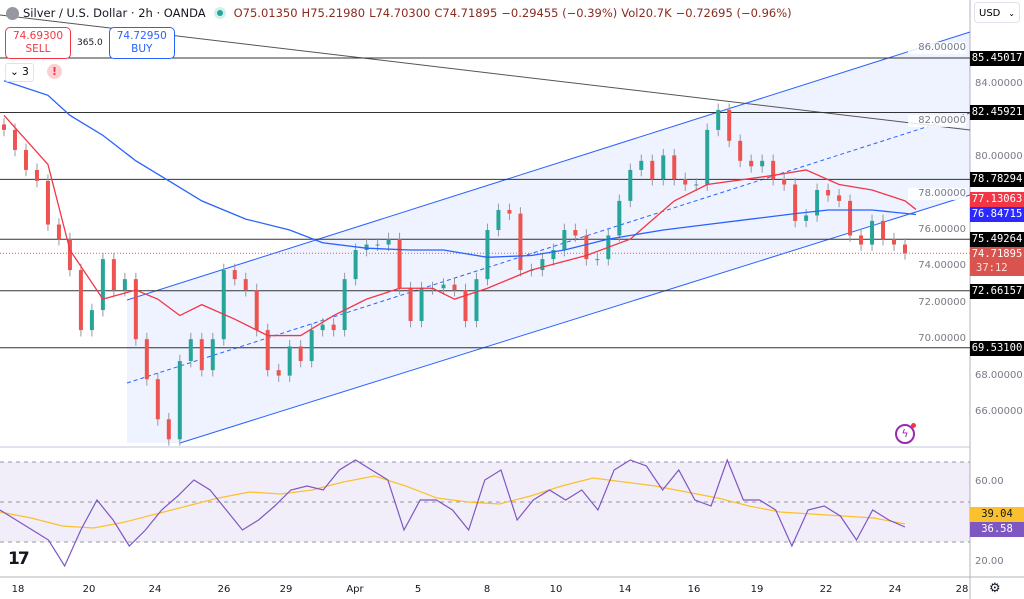 Image resolution: width=1024 pixels, height=599 pixels. Describe the element at coordinates (38, 36) in the screenshot. I see `sell-price: 74.69300` at that location.